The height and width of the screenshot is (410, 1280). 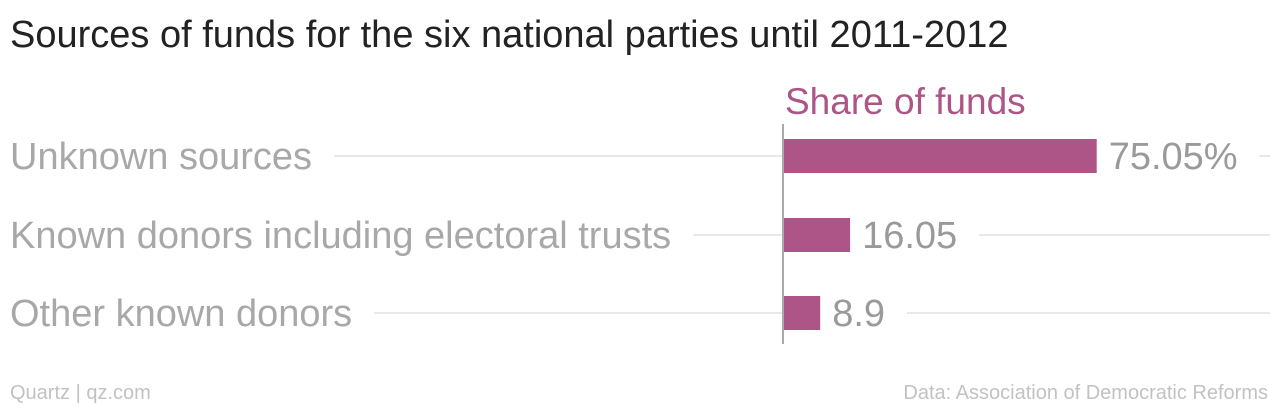 What do you see at coordinates (1085, 393) in the screenshot?
I see `footer-source: Data: Association of Democratic Reforms` at bounding box center [1085, 393].